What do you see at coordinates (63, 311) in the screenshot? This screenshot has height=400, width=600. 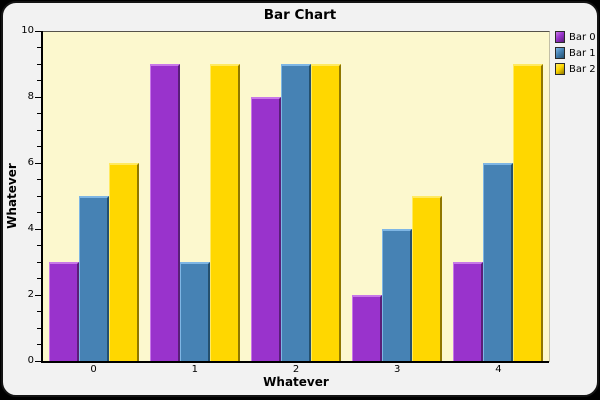 I see `bar-bar0-cat0` at bounding box center [63, 311].